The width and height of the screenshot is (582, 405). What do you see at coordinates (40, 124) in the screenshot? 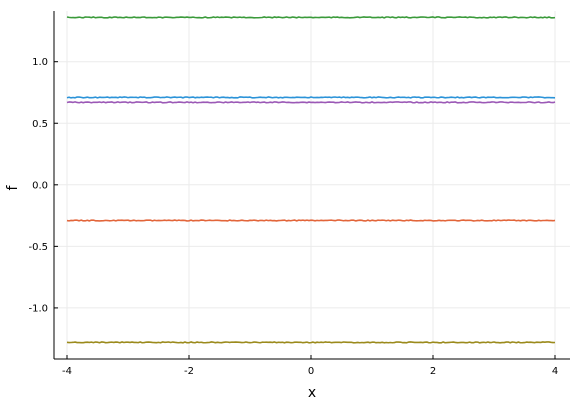
I see `y-tick-label: 0.5` at bounding box center [40, 124].